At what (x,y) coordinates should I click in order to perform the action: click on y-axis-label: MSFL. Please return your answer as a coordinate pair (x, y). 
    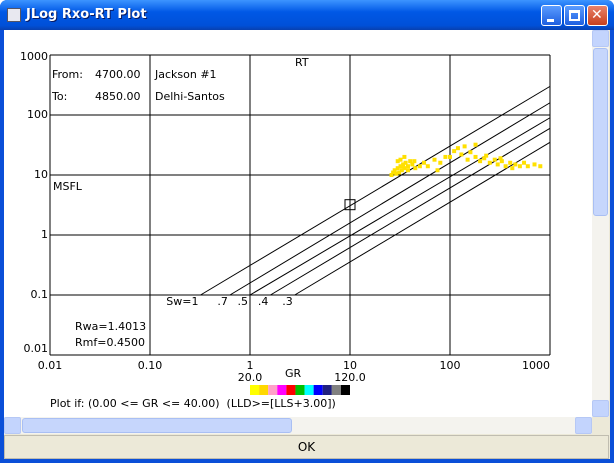
    Looking at the image, I should click on (68, 186).